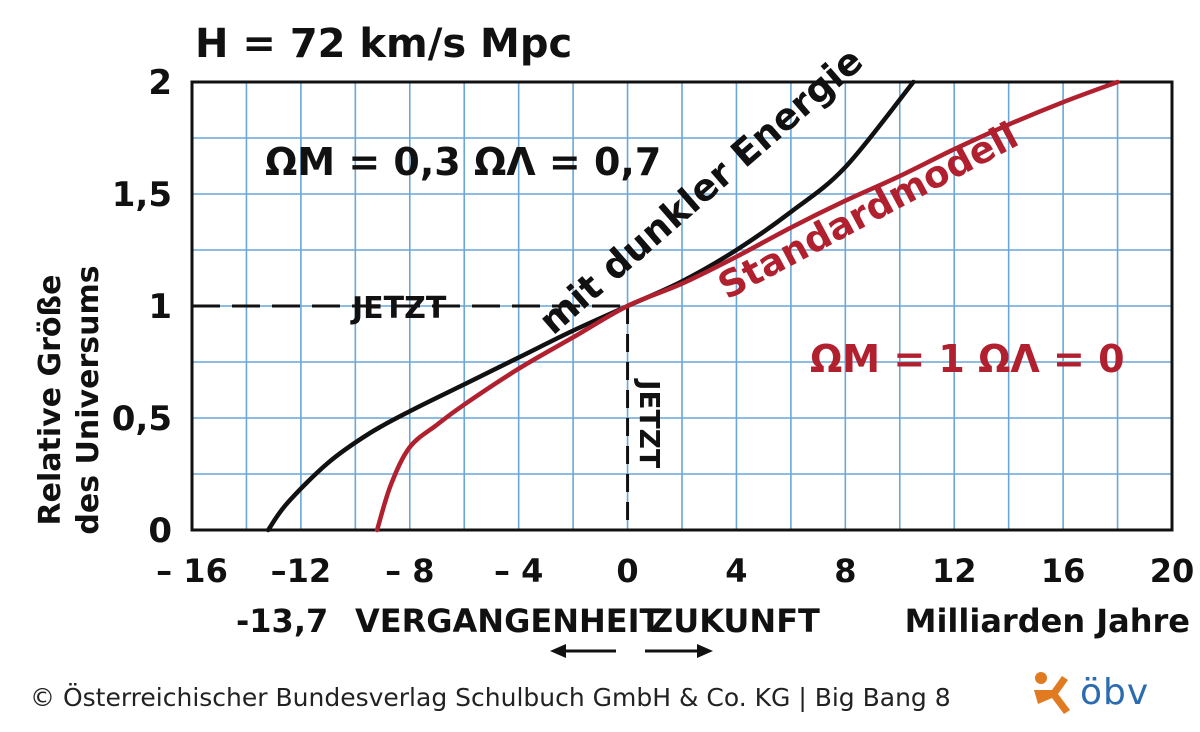 This screenshot has width=1200, height=732. Describe the element at coordinates (142, 195) in the screenshot. I see `y-tick-label: 1,5` at that location.